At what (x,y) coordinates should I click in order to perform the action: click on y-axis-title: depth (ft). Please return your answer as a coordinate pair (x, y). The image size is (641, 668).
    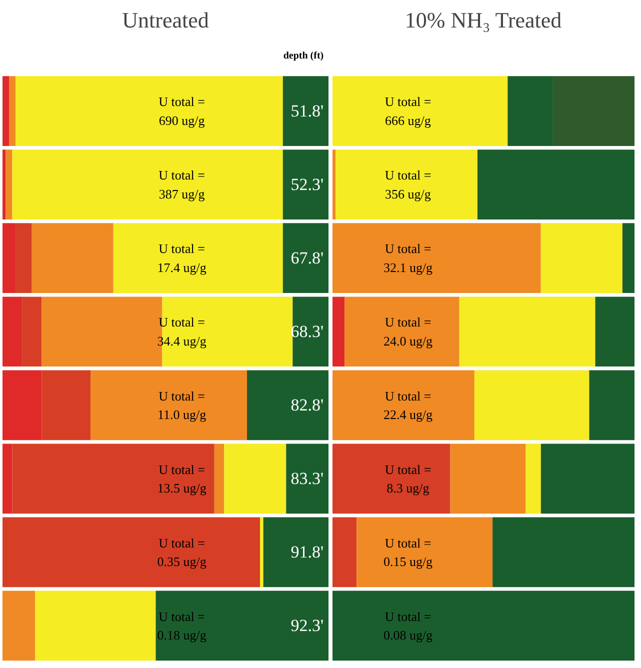
    Looking at the image, I should click on (303, 56).